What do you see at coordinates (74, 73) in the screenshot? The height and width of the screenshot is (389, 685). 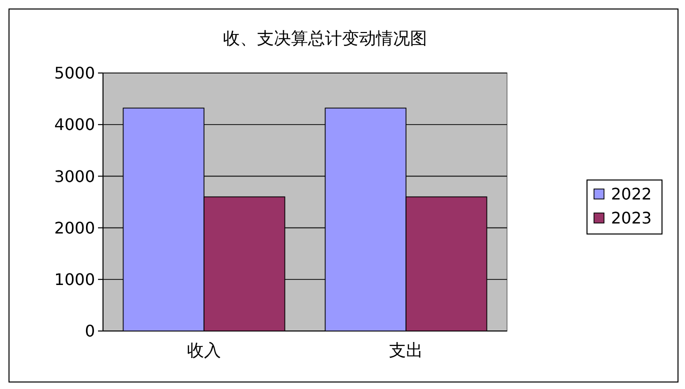 I see `y-tick-label: 5000` at bounding box center [74, 73].